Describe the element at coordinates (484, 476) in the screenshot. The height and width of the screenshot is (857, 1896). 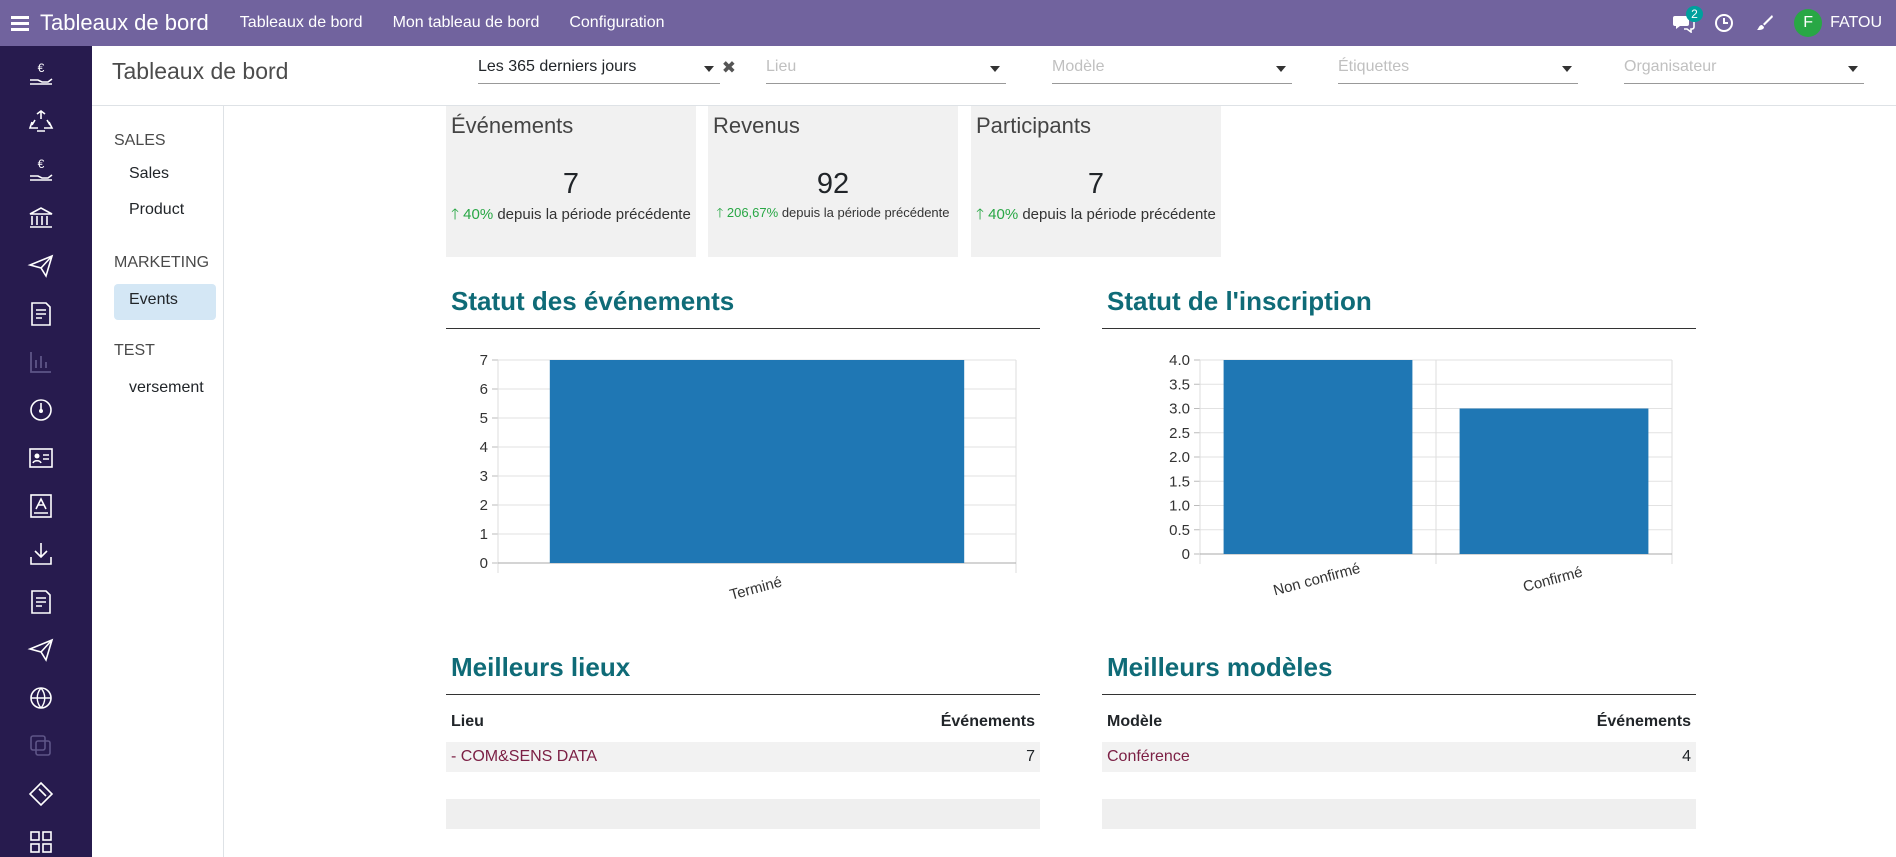
I see `y-tick-label: 3` at that location.